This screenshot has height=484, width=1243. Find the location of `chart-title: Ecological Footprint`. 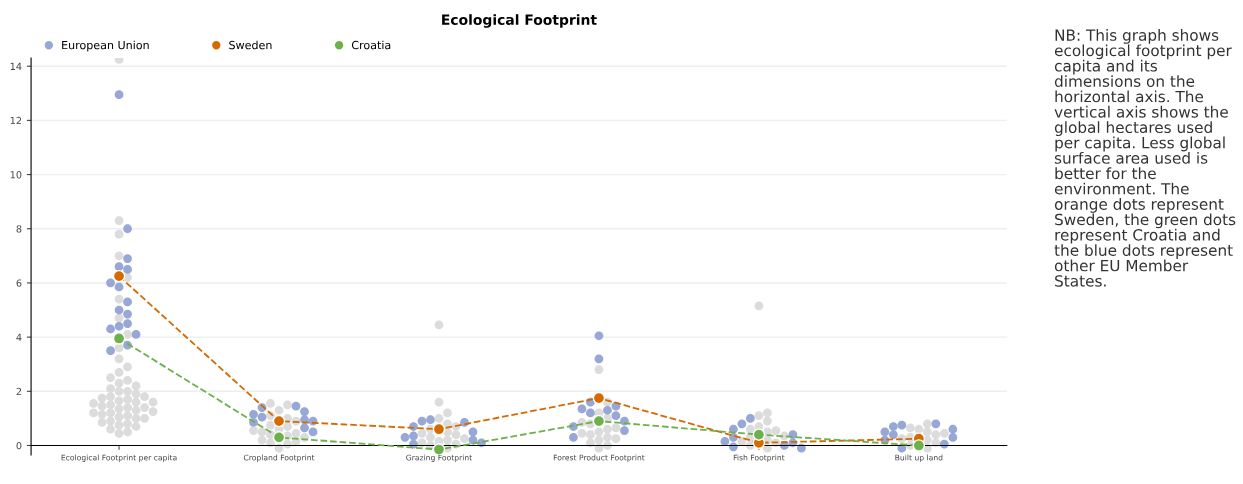

chart-title: Ecological Footprint is located at coordinates (519, 21).